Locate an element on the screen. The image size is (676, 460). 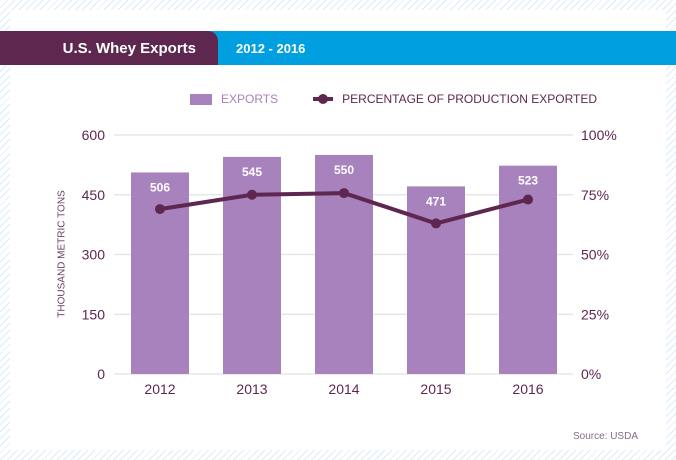
chart-title: U.S. Whey Exports is located at coordinates (109, 48).